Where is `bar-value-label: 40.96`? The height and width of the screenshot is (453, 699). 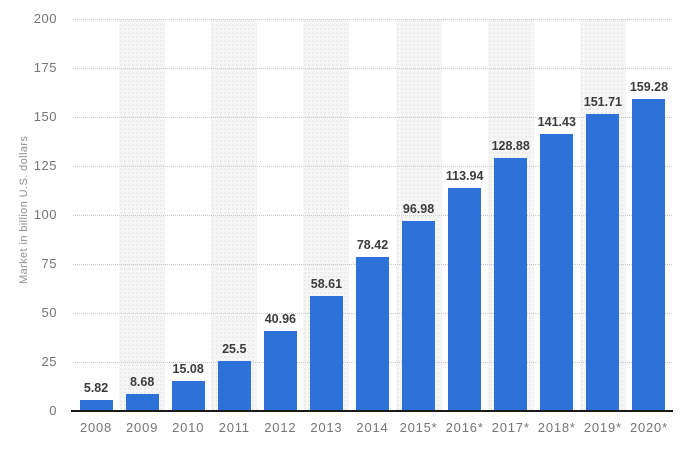 bar-value-label: 40.96 is located at coordinates (280, 318).